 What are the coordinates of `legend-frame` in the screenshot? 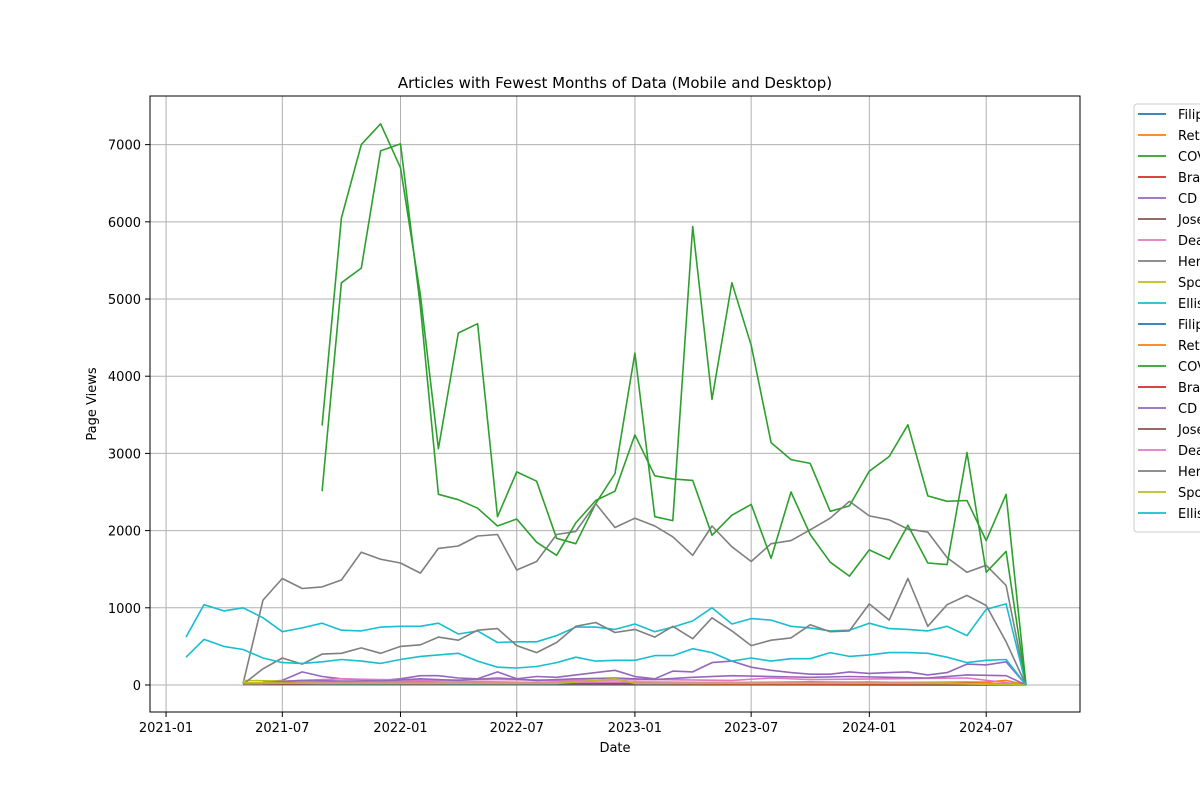 It's located at (1166, 318).